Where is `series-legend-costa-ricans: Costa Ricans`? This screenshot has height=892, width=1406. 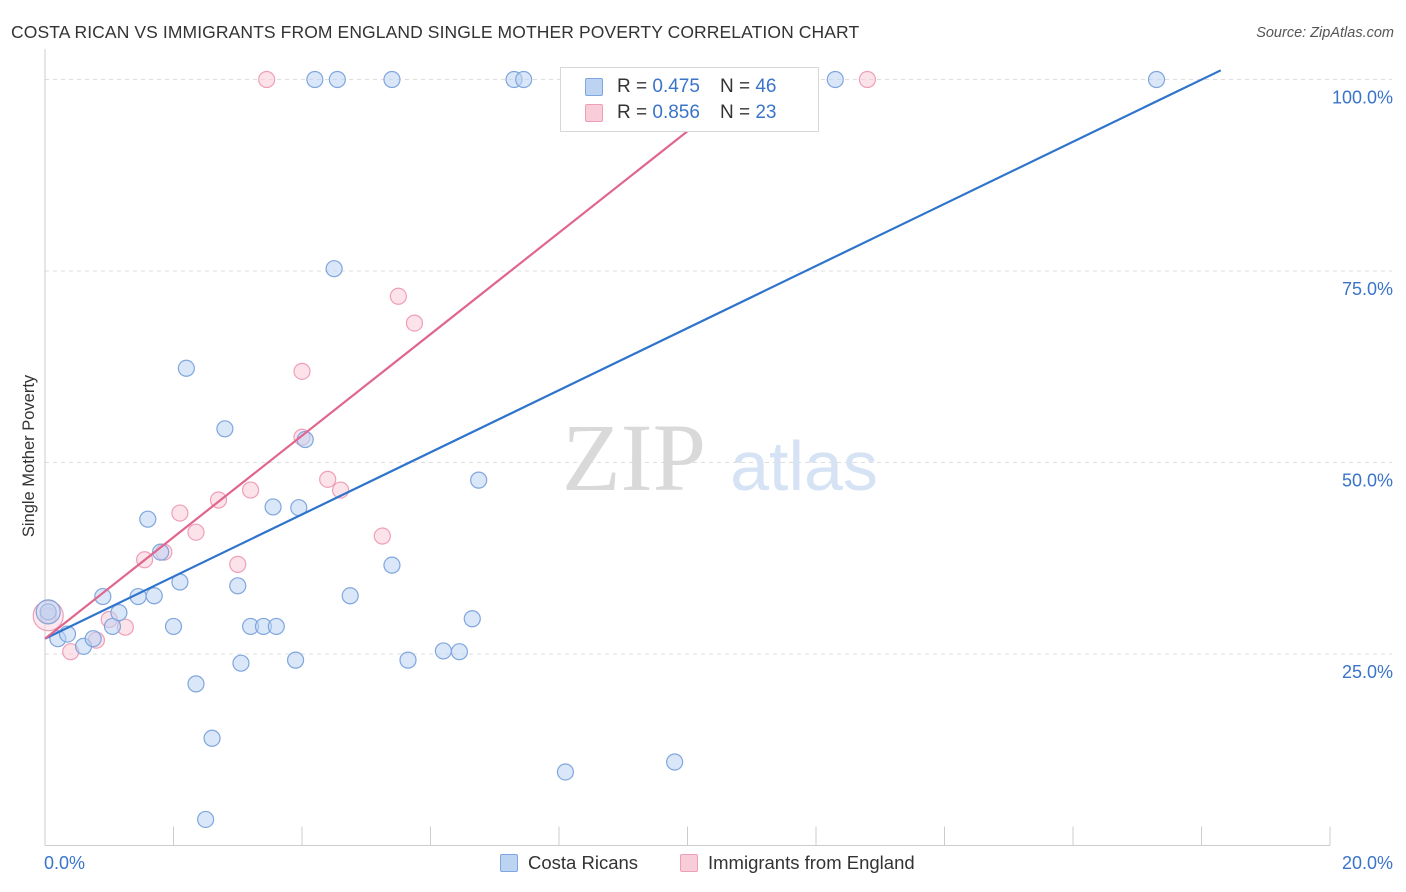 series-legend-costa-ricans: Costa Ricans is located at coordinates (569, 863).